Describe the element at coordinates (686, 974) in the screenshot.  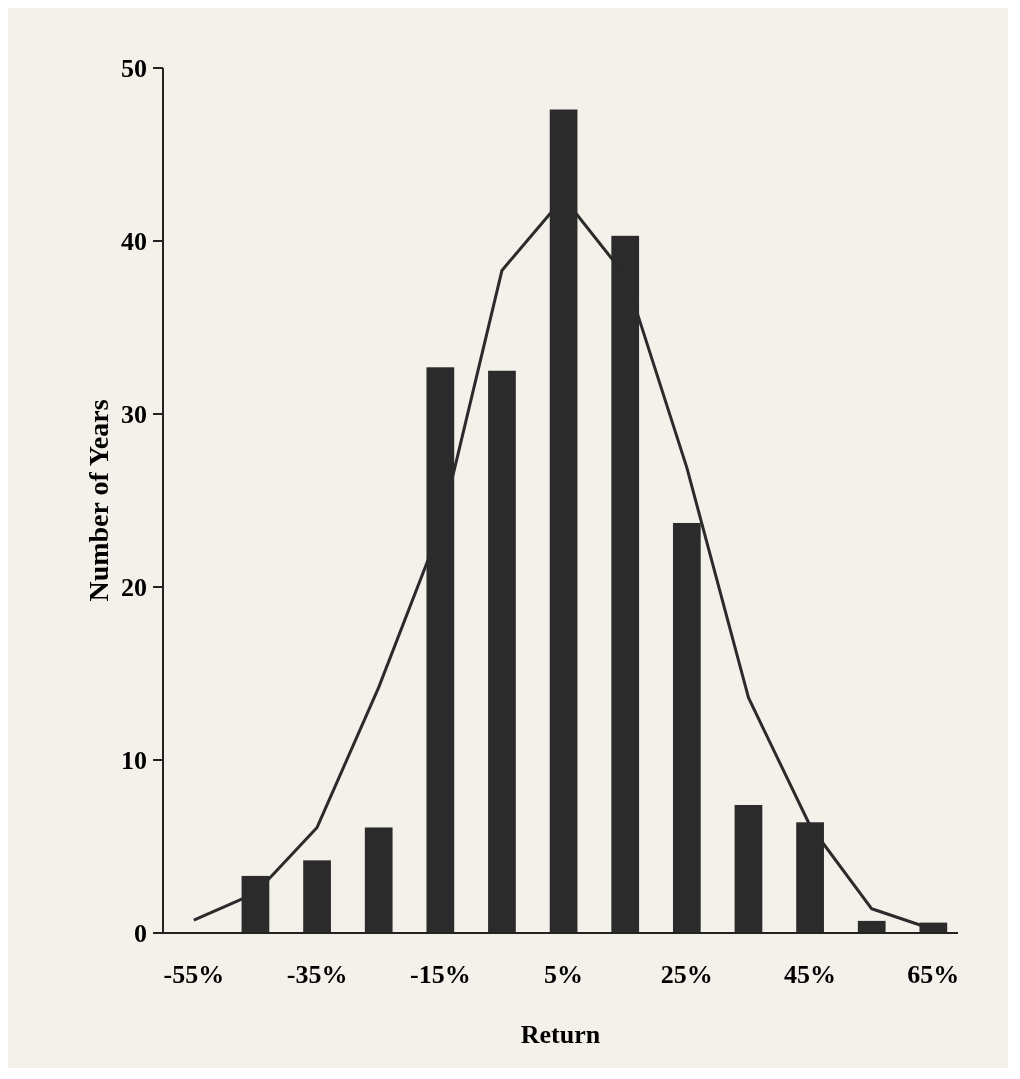
I see `x-tick-label: 25%` at that location.